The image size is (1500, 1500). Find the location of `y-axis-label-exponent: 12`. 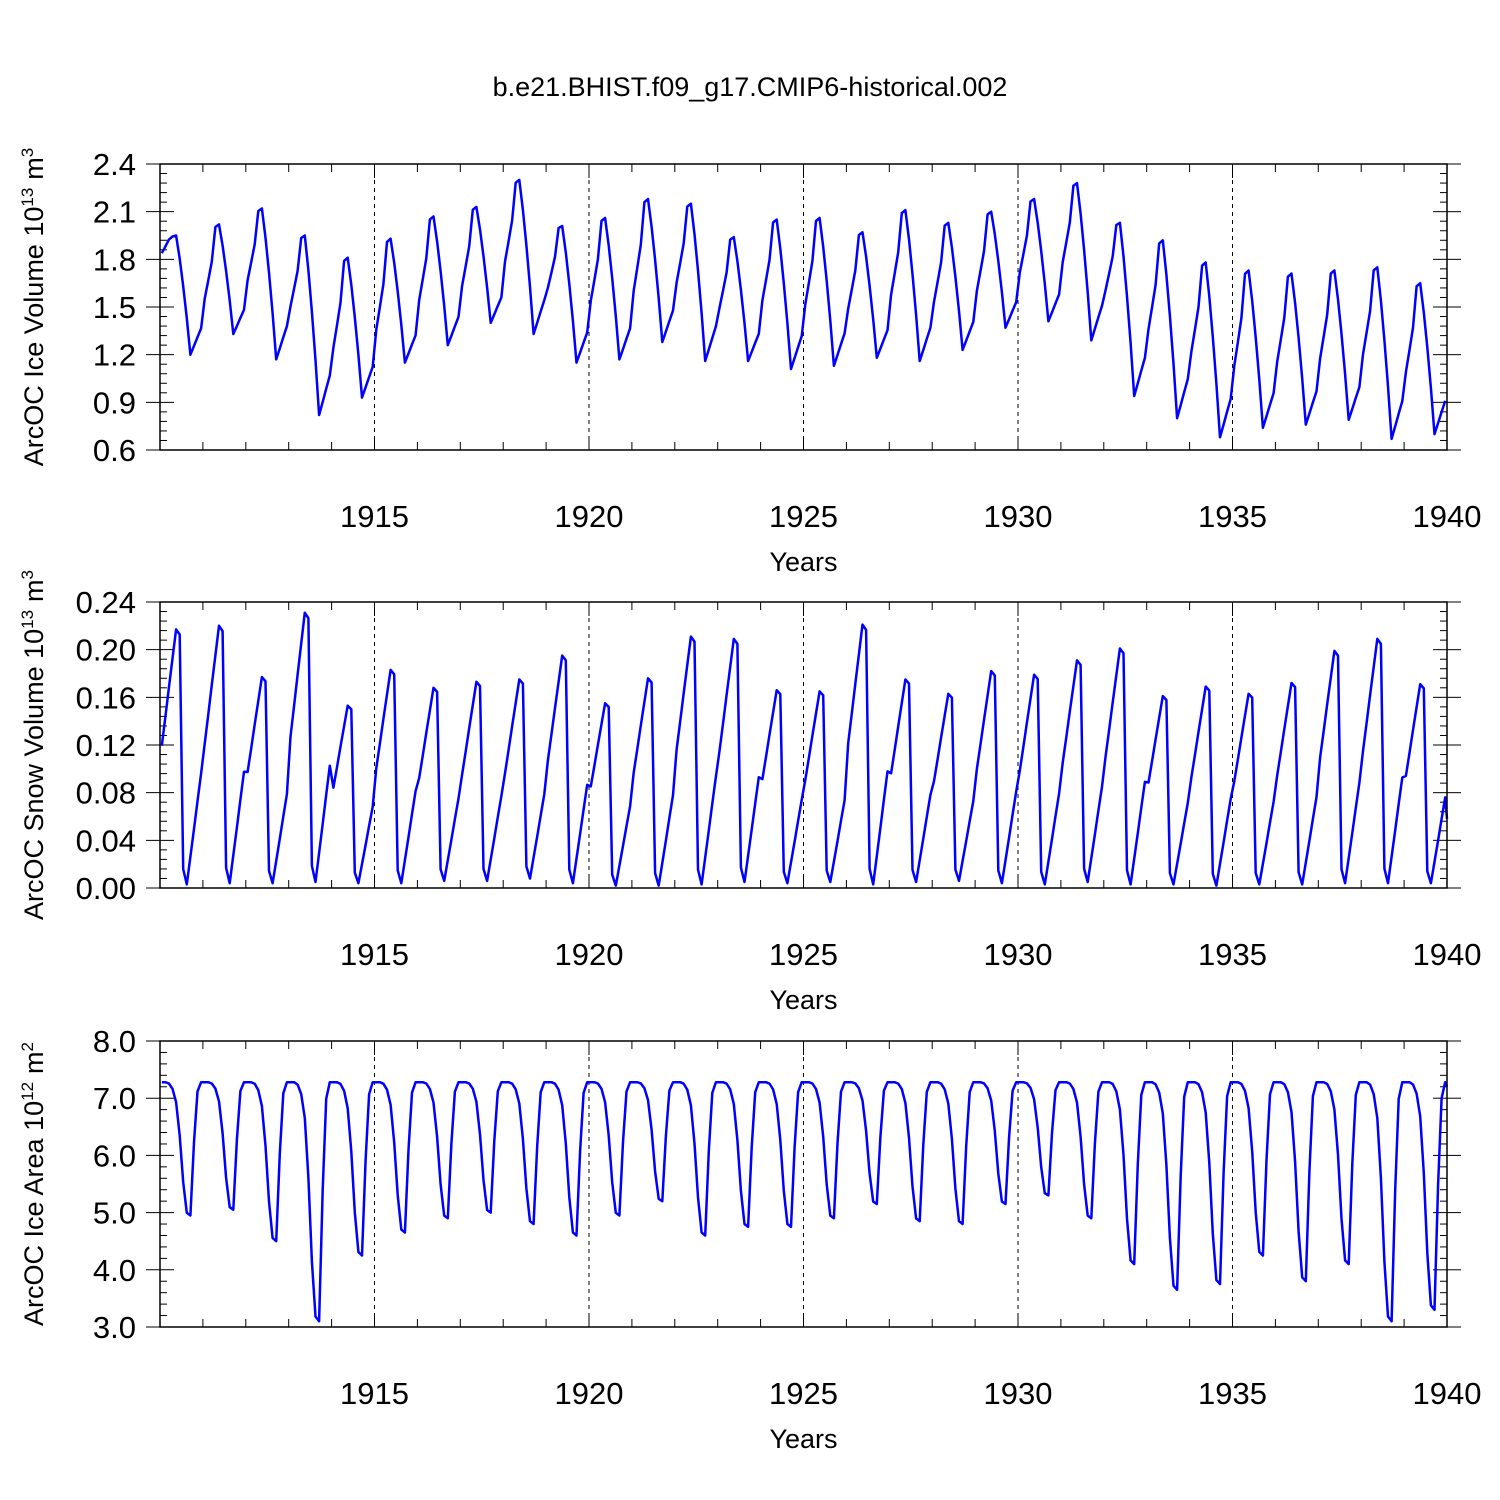

y-axis-label-exponent: 12 is located at coordinates (27, 1091).